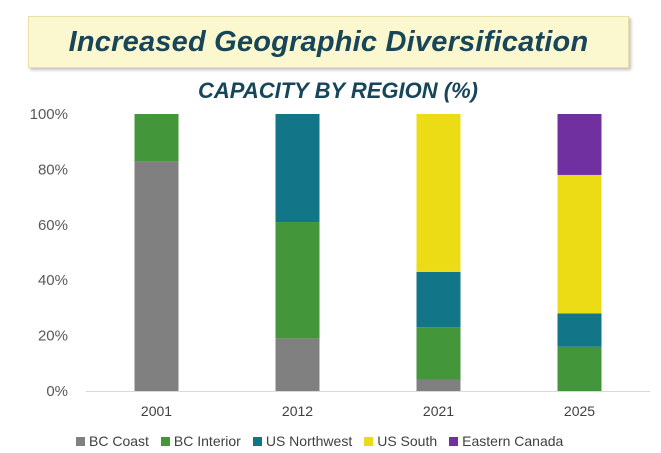  What do you see at coordinates (119, 441) in the screenshot?
I see `legend-label: BC Coast` at bounding box center [119, 441].